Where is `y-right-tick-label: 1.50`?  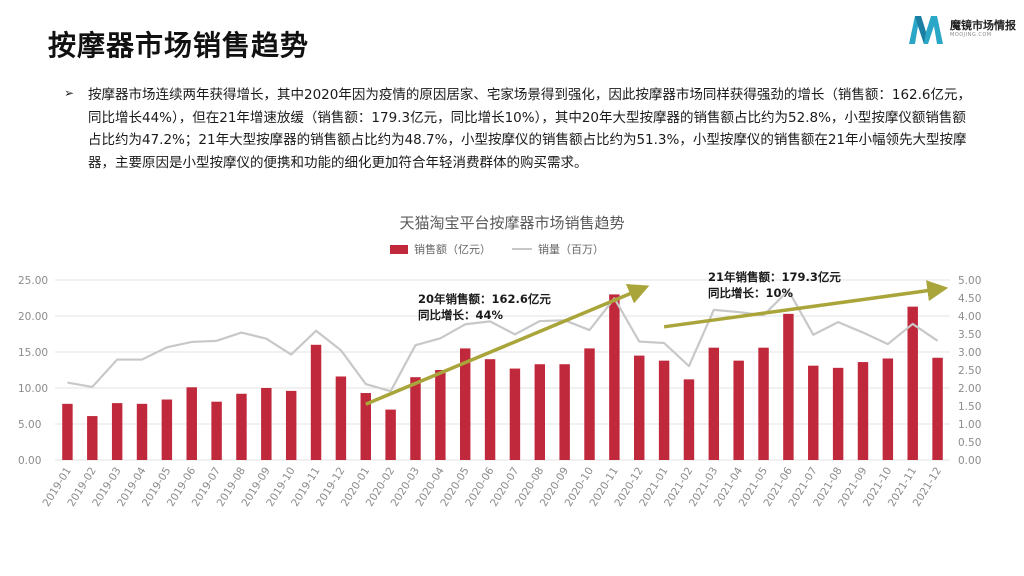
y-right-tick-label: 1.50 is located at coordinates (969, 407).